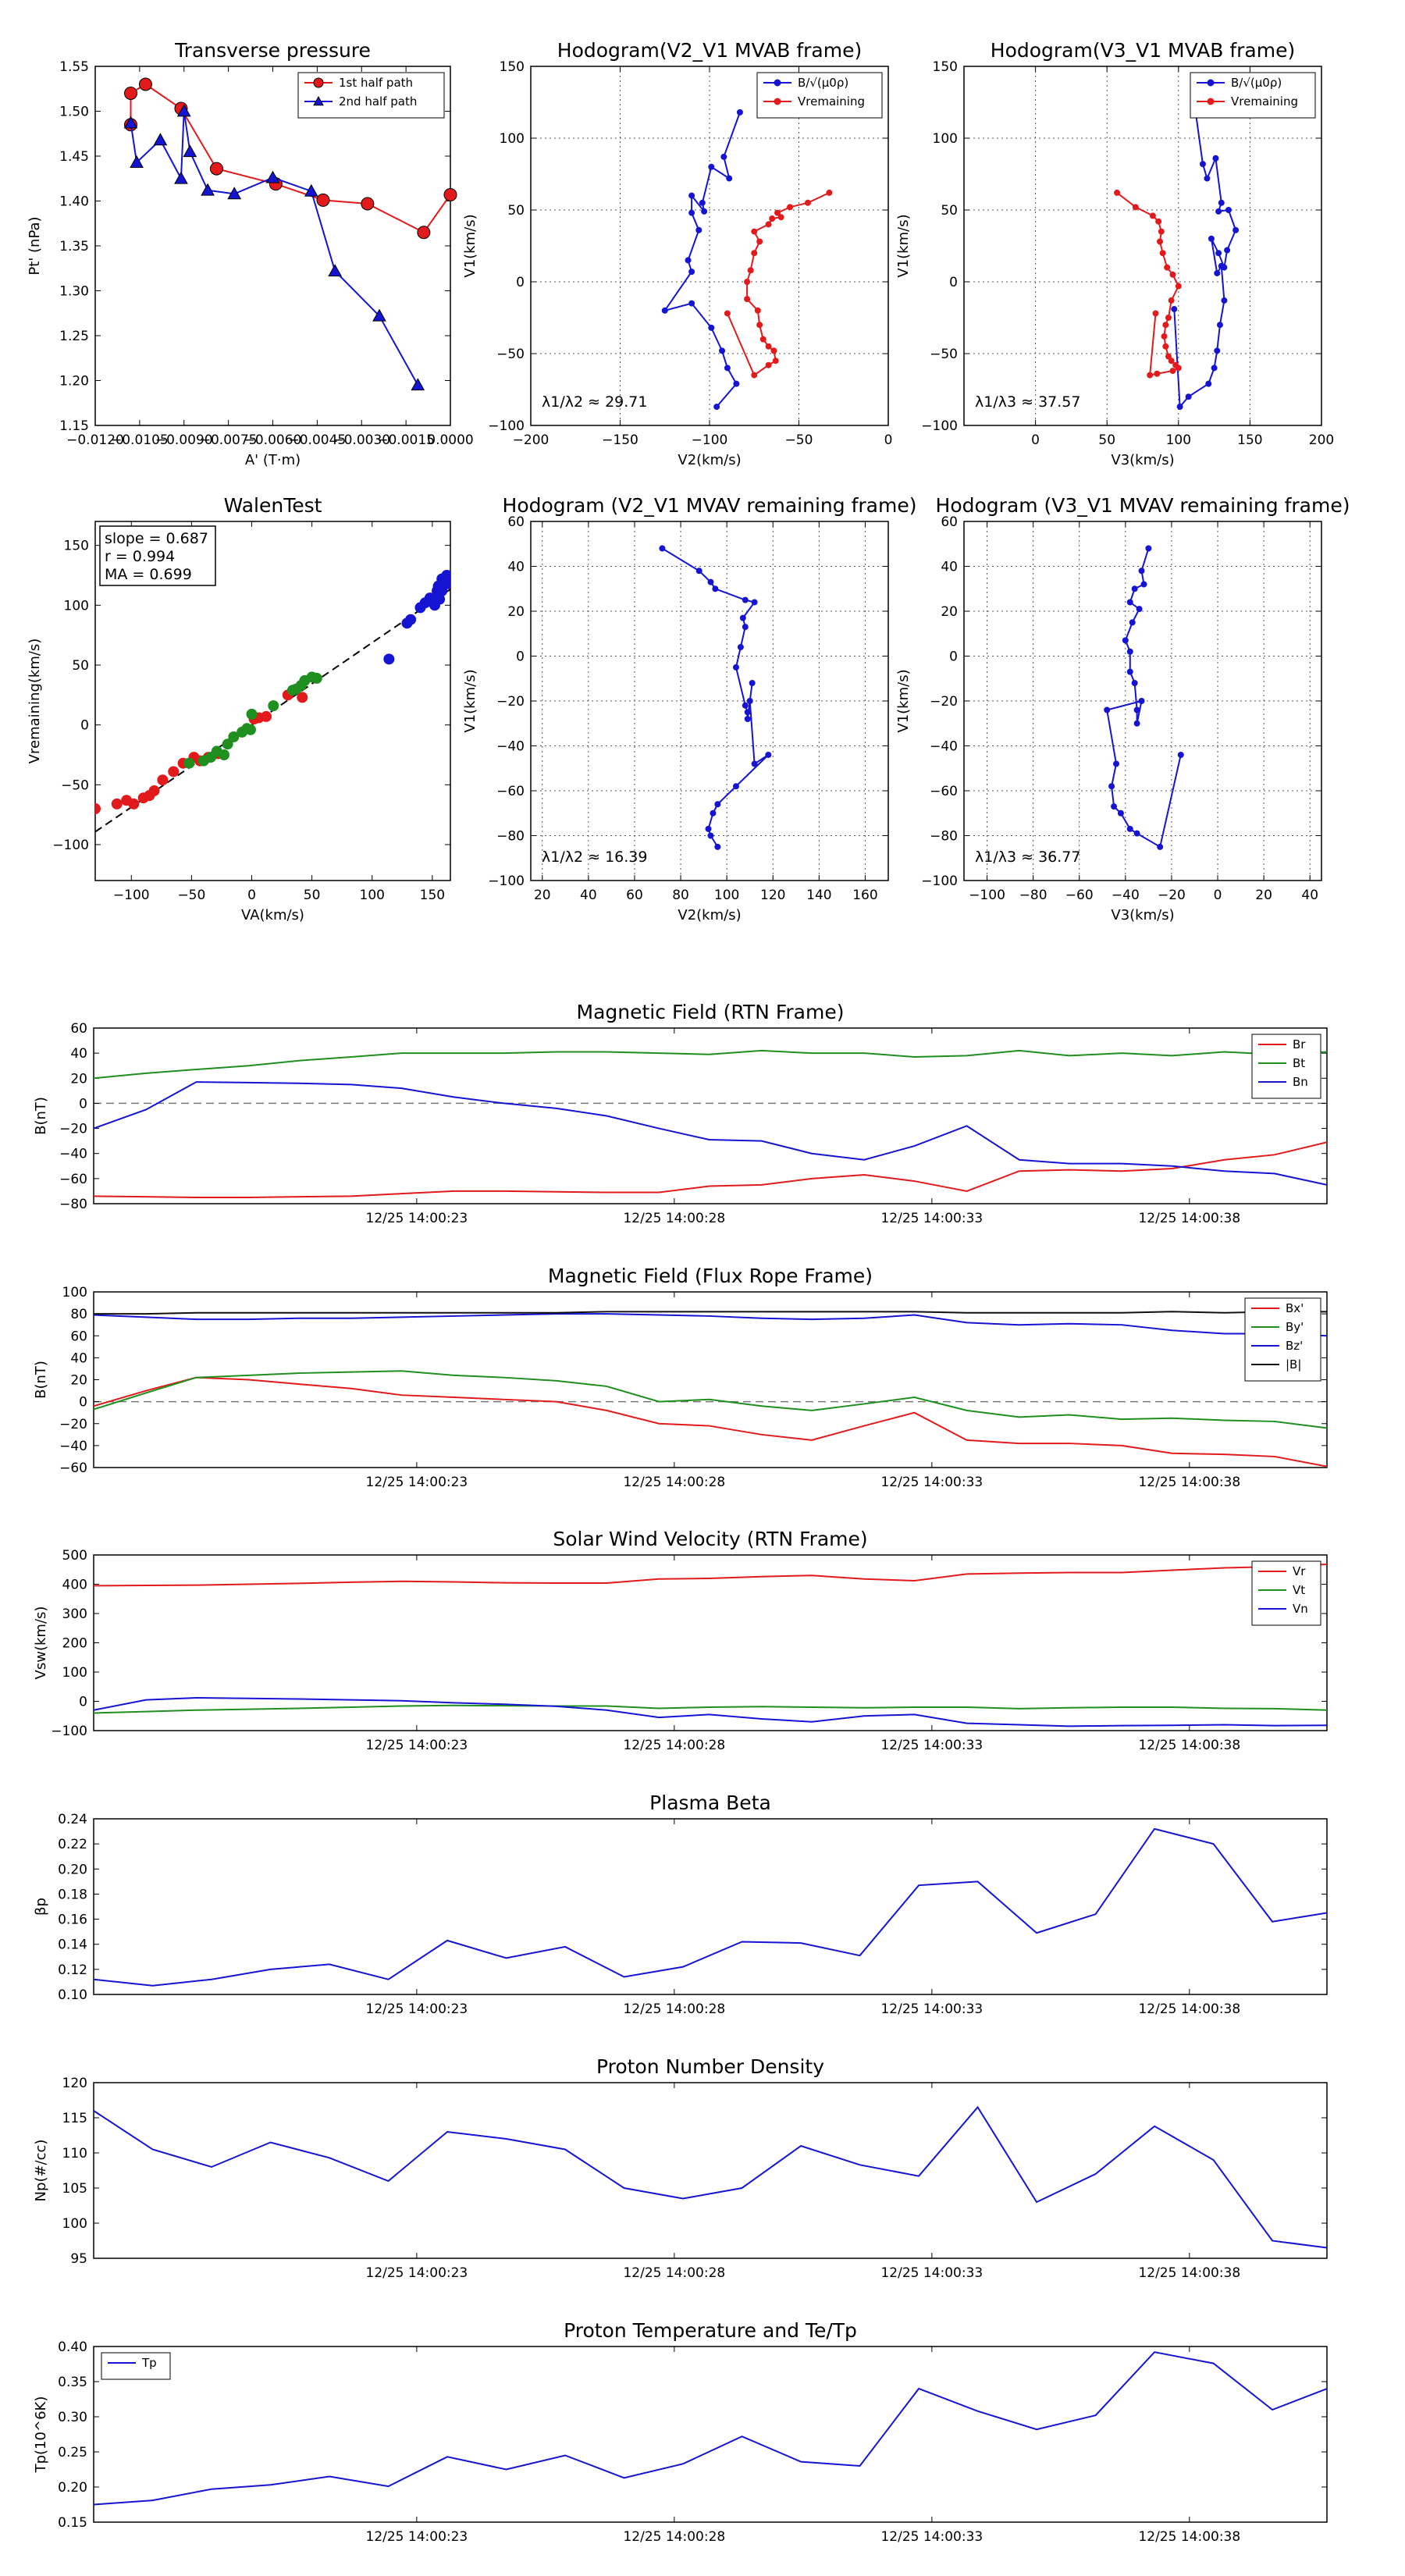  I want to click on y-tick-label: 50, so click(950, 211).